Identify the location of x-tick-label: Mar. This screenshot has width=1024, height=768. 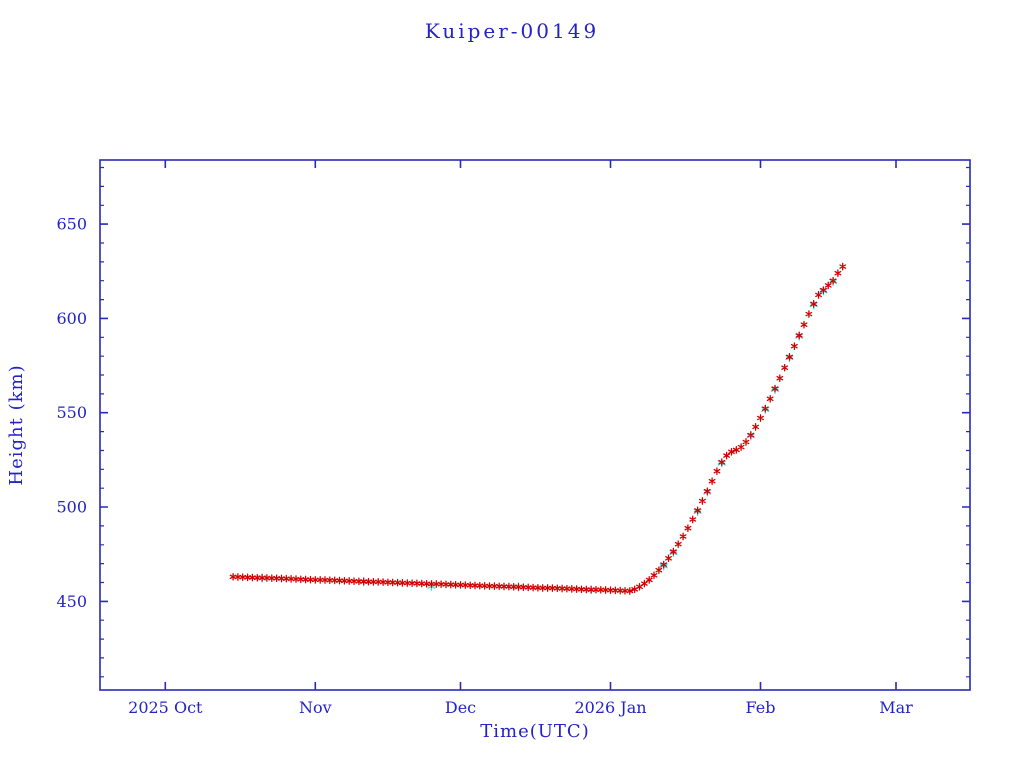
(896, 707).